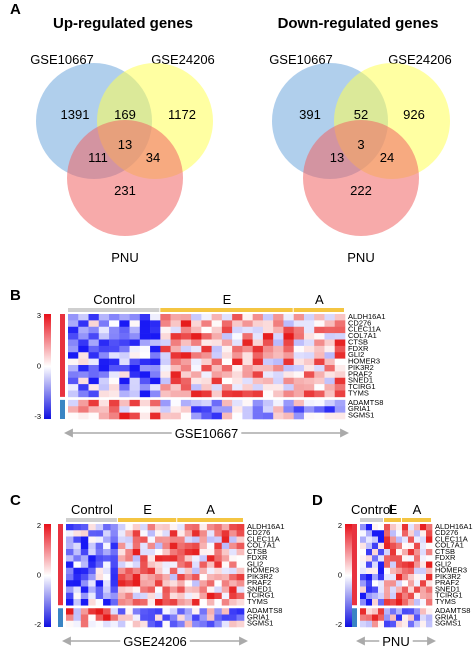  What do you see at coordinates (182, 114) in the screenshot?
I see `venn-up-b-only: 1172` at bounding box center [182, 114].